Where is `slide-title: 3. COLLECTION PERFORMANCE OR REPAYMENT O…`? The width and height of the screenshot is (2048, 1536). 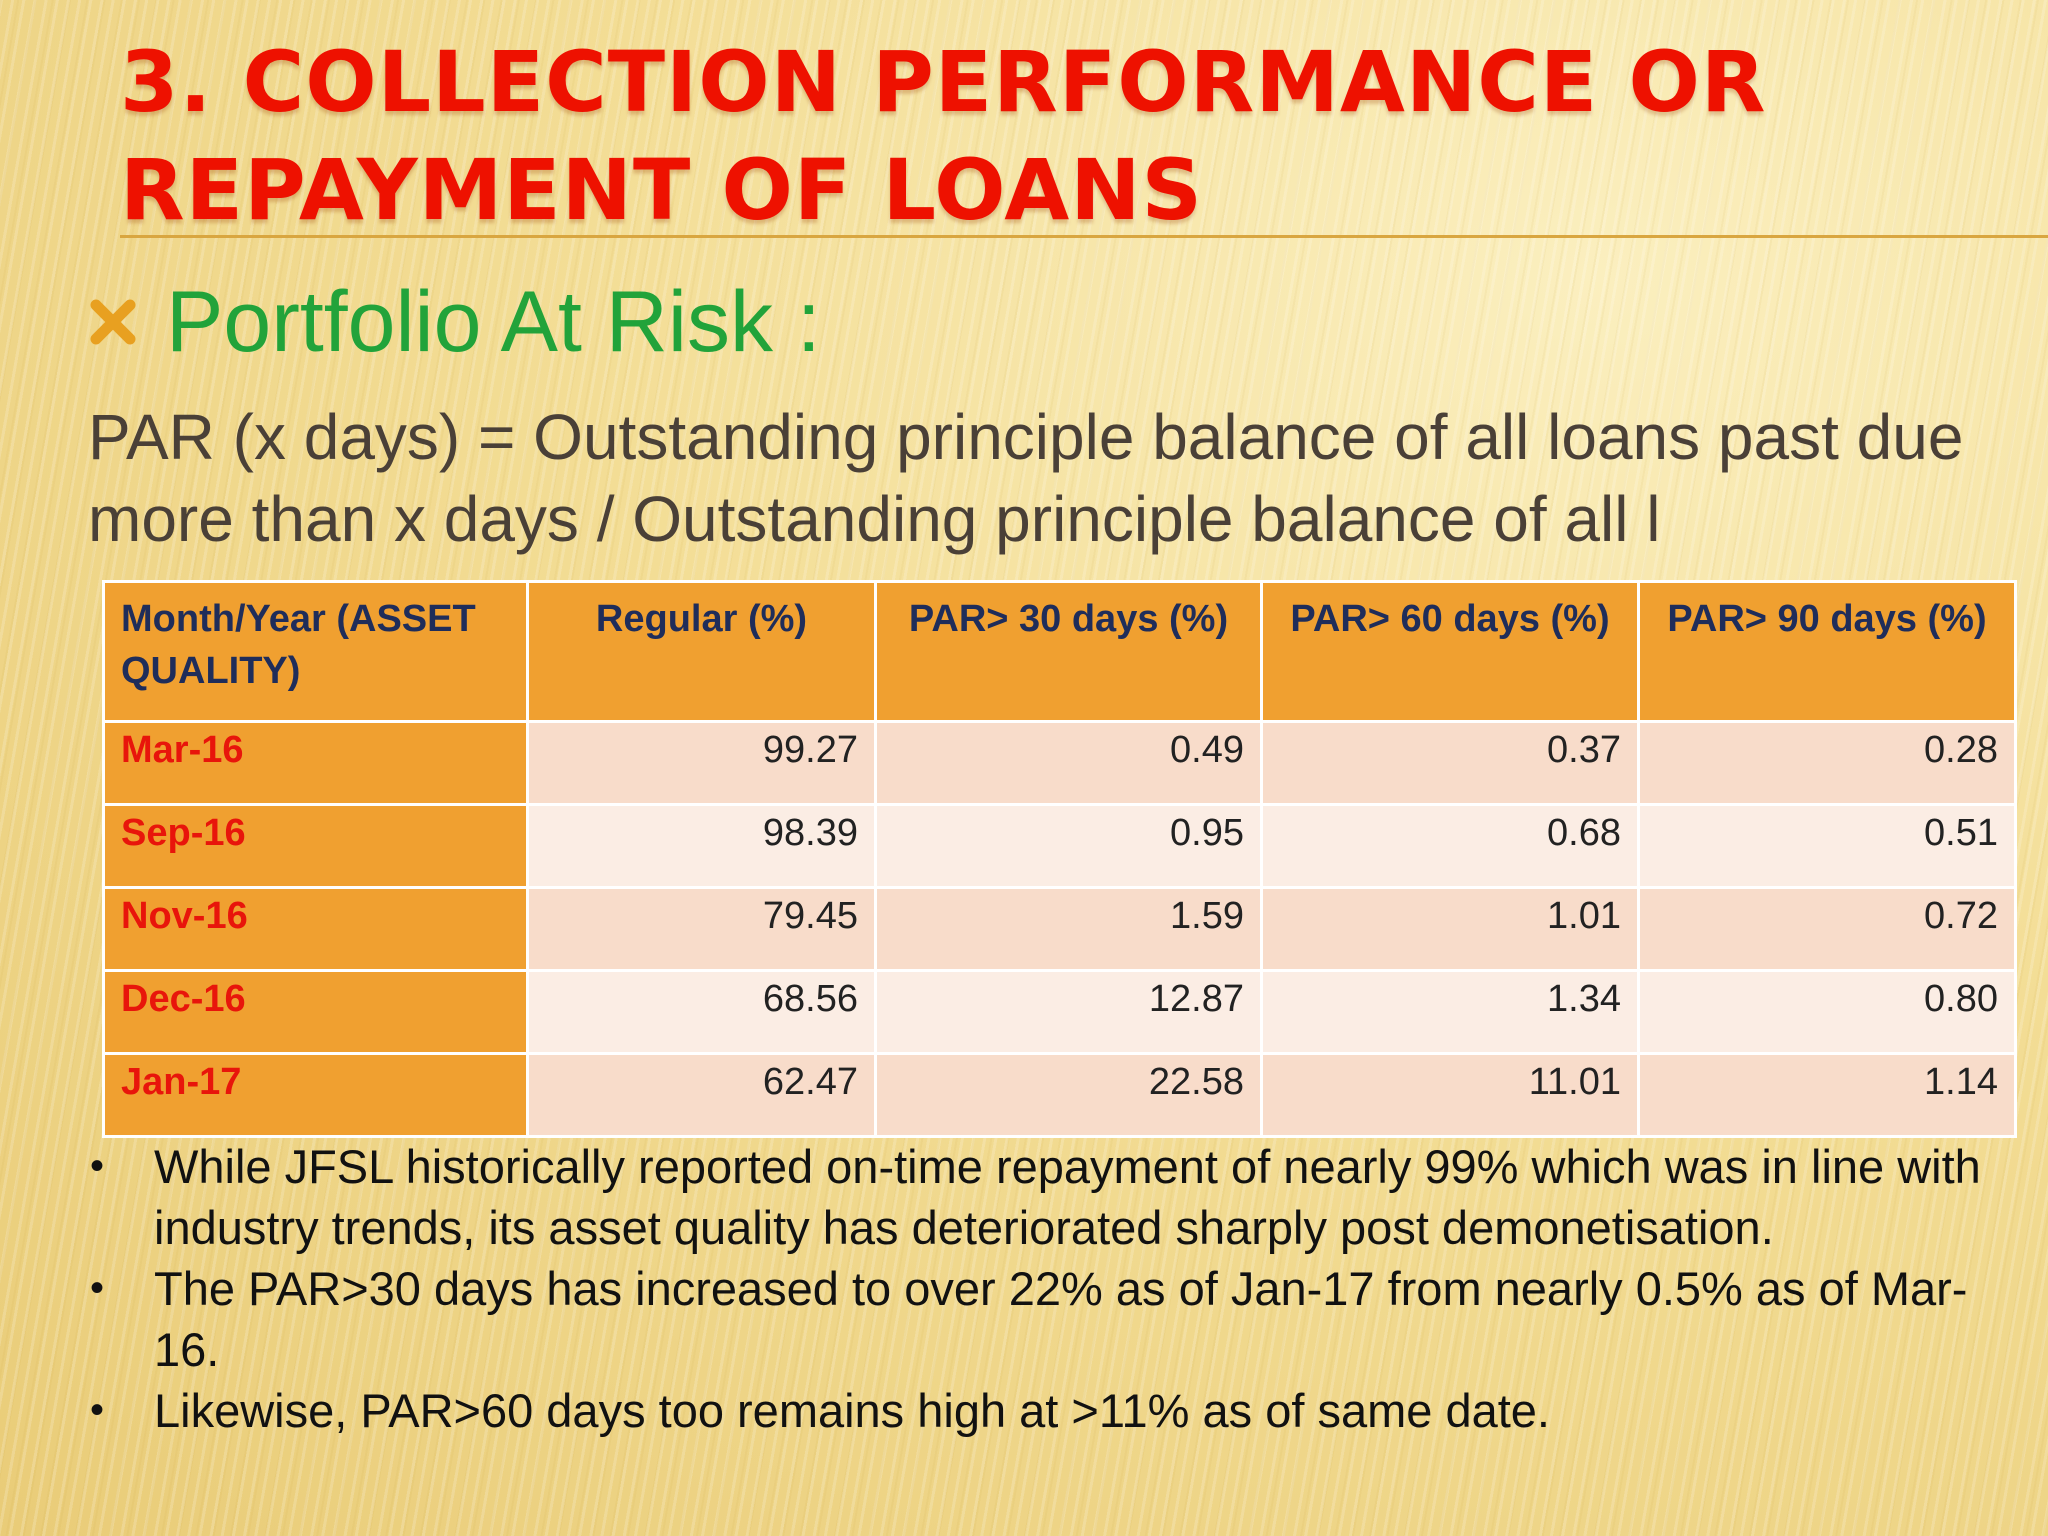
slide-title: 3. COLLECTION PERFORMANCE OR REPAYMENT O… is located at coordinates (943, 136).